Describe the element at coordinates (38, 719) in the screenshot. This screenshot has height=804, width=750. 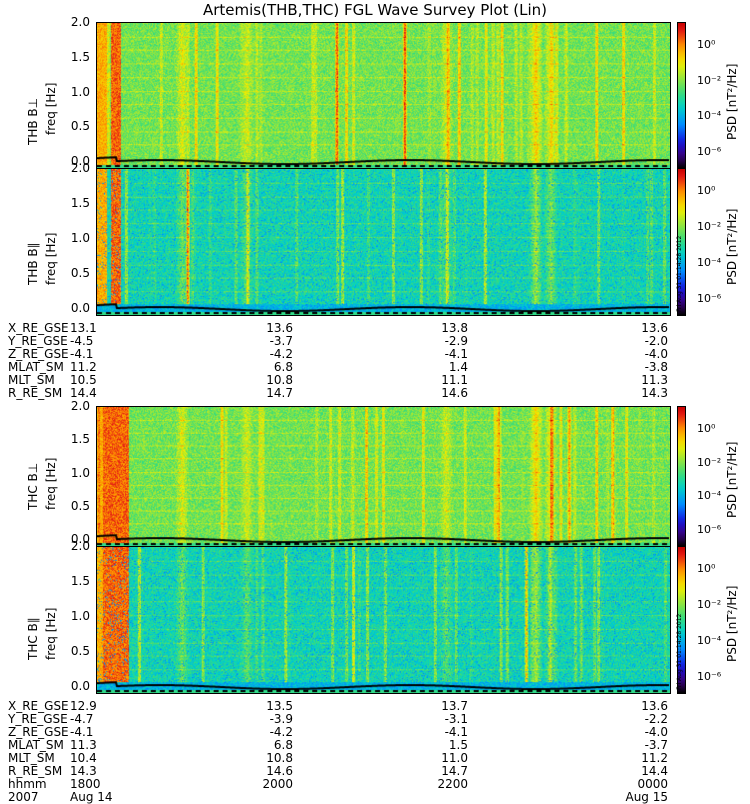
I see `ephemeris-label: Y_RE_GSE` at that location.